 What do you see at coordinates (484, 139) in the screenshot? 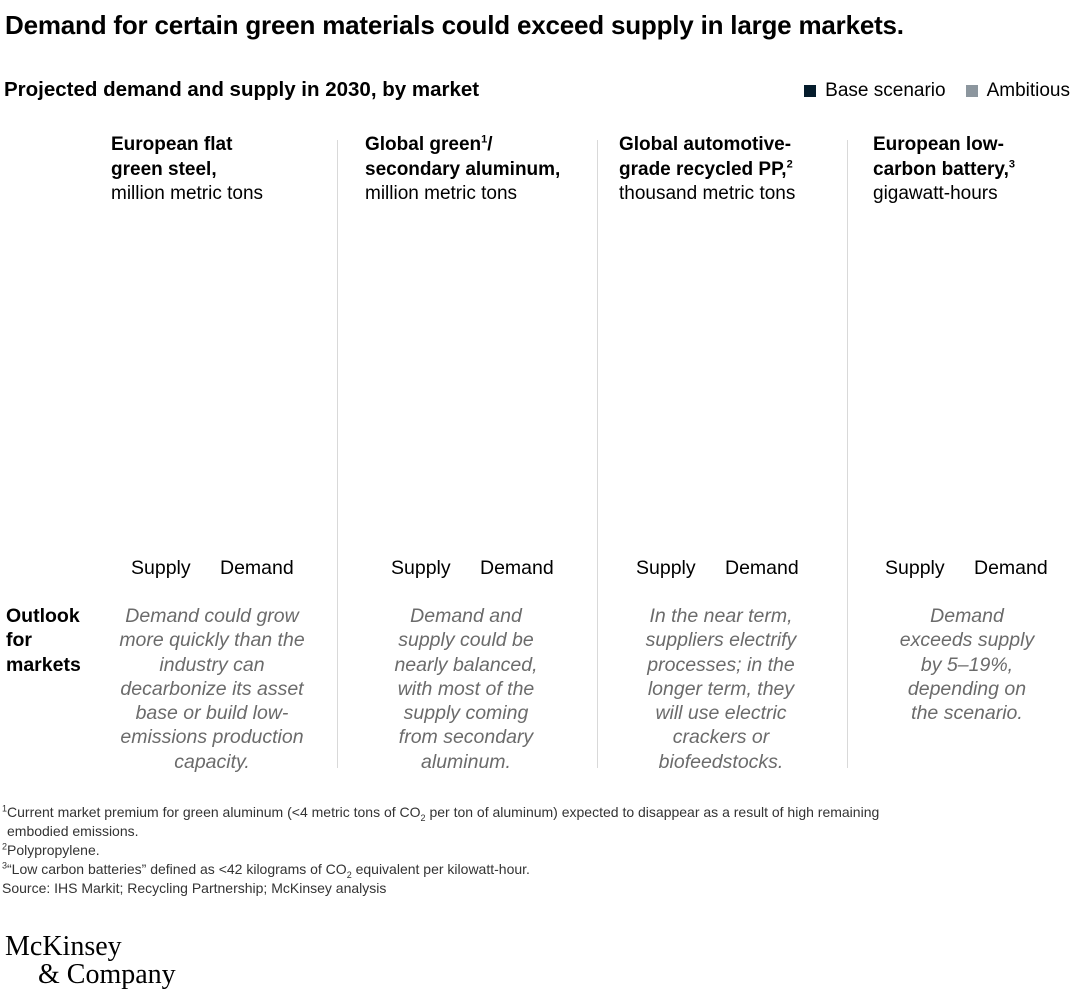
I see `footnote-ref: 1` at bounding box center [484, 139].